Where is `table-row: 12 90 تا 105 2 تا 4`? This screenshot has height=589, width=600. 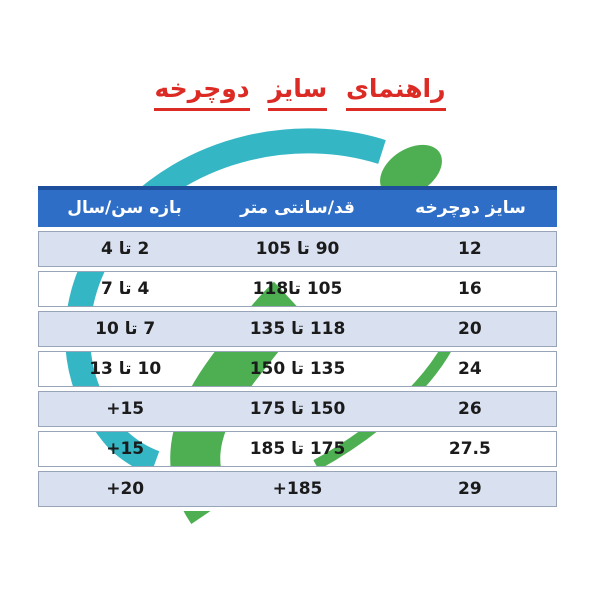 table-row: 12 90 تا 105 2 تا 4 is located at coordinates (297, 249).